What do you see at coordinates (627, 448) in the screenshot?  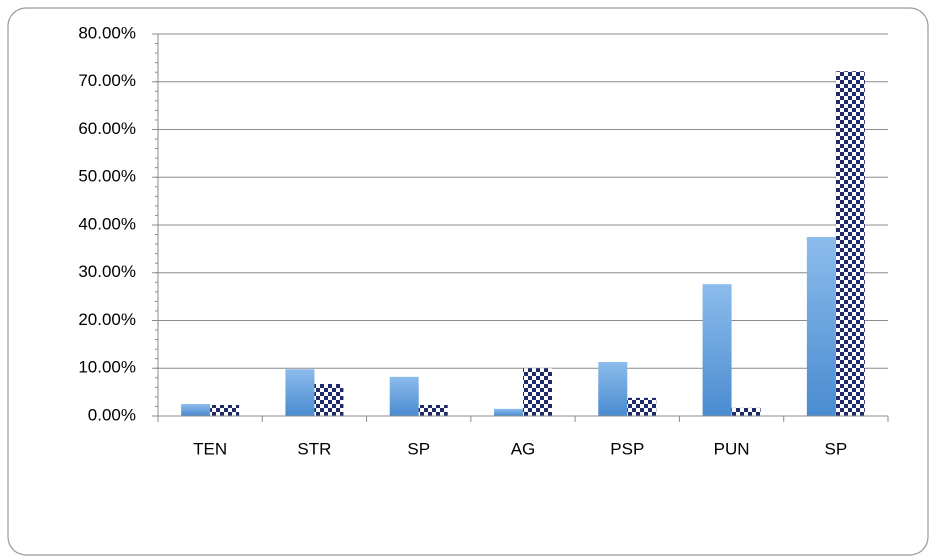 I see `x-tick-label: PSP` at bounding box center [627, 448].